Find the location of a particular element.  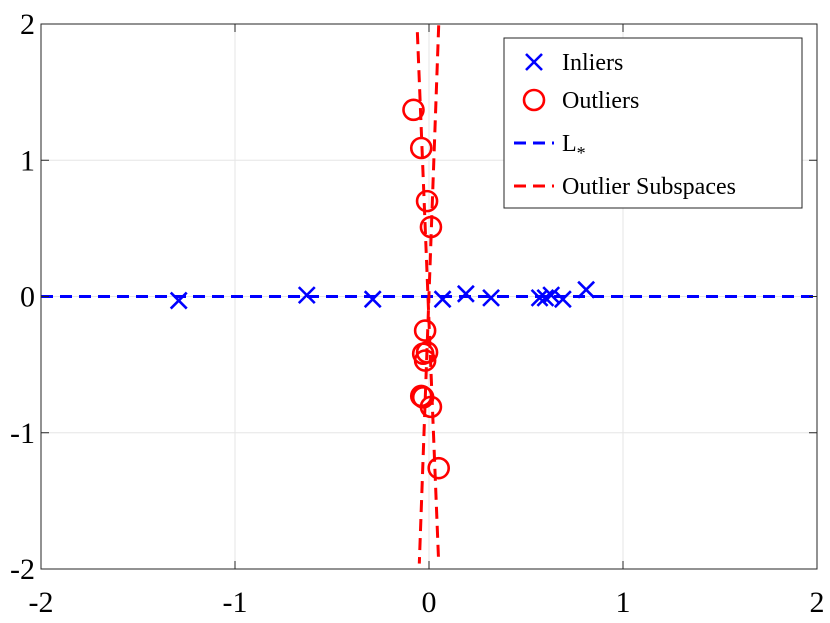

y-tick-label: -2 is located at coordinates (22, 569).